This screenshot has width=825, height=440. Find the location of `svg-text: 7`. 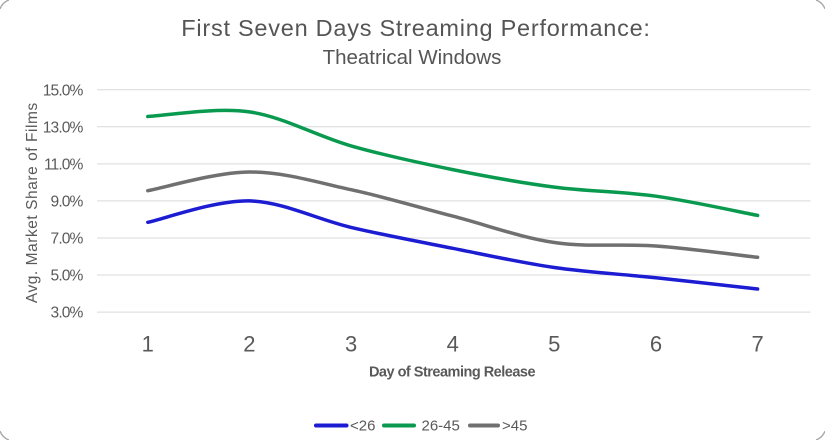

svg-text: 7 is located at coordinates (757, 344).